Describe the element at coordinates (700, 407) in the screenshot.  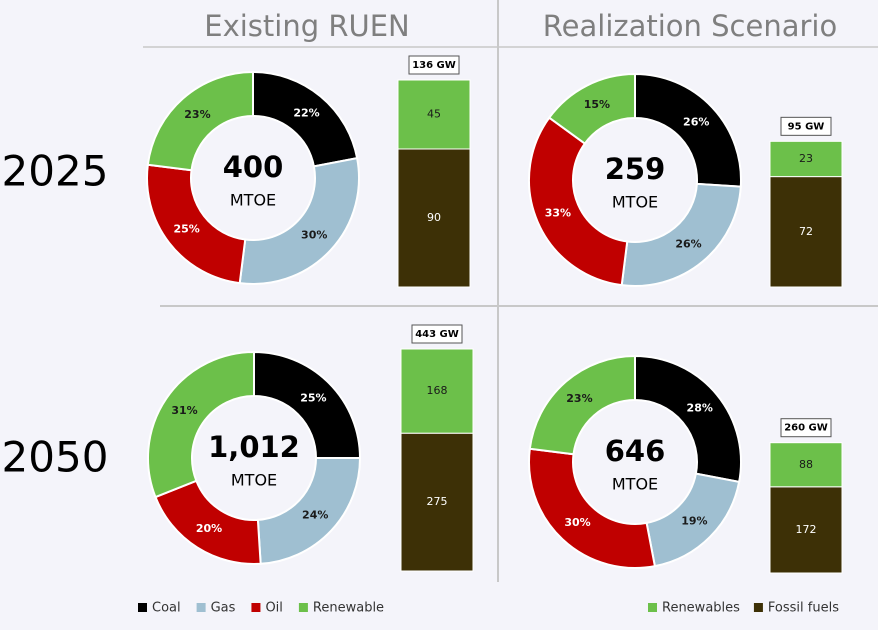
I see `slice-label: 28%` at that location.